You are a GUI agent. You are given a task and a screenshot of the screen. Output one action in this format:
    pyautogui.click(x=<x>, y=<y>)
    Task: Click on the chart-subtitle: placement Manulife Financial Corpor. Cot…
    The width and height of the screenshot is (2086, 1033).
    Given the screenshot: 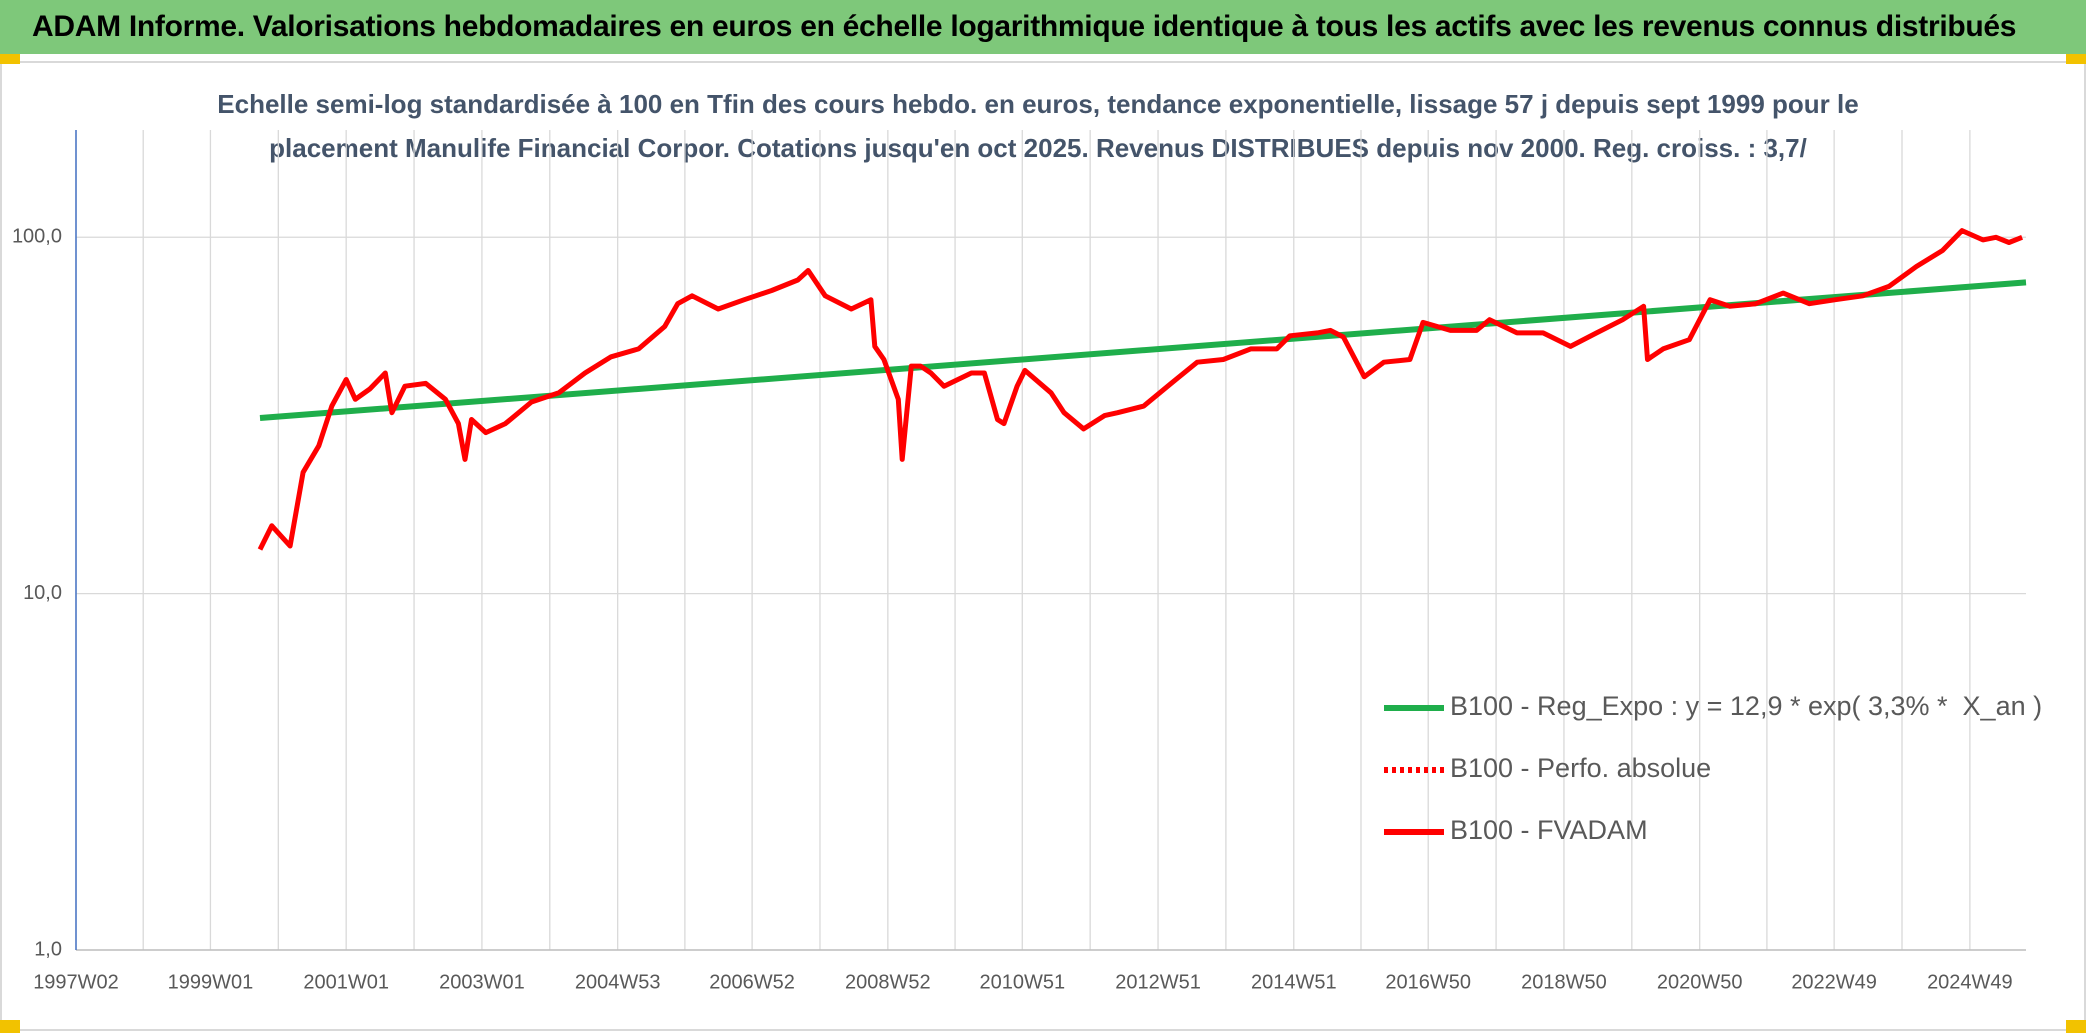 What is the action you would take?
    pyautogui.click(x=1038, y=148)
    